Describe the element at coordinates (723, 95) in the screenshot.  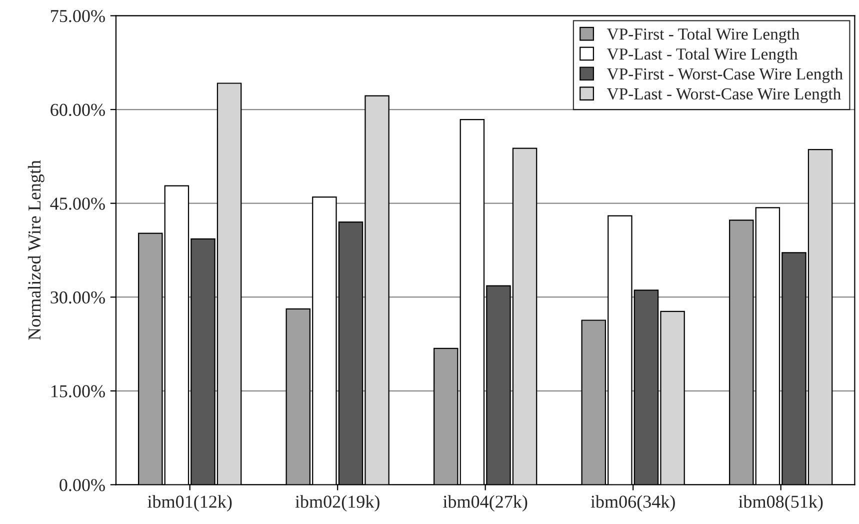
I see `legend-label: VP-Last - Worst-Case Wire Length` at that location.